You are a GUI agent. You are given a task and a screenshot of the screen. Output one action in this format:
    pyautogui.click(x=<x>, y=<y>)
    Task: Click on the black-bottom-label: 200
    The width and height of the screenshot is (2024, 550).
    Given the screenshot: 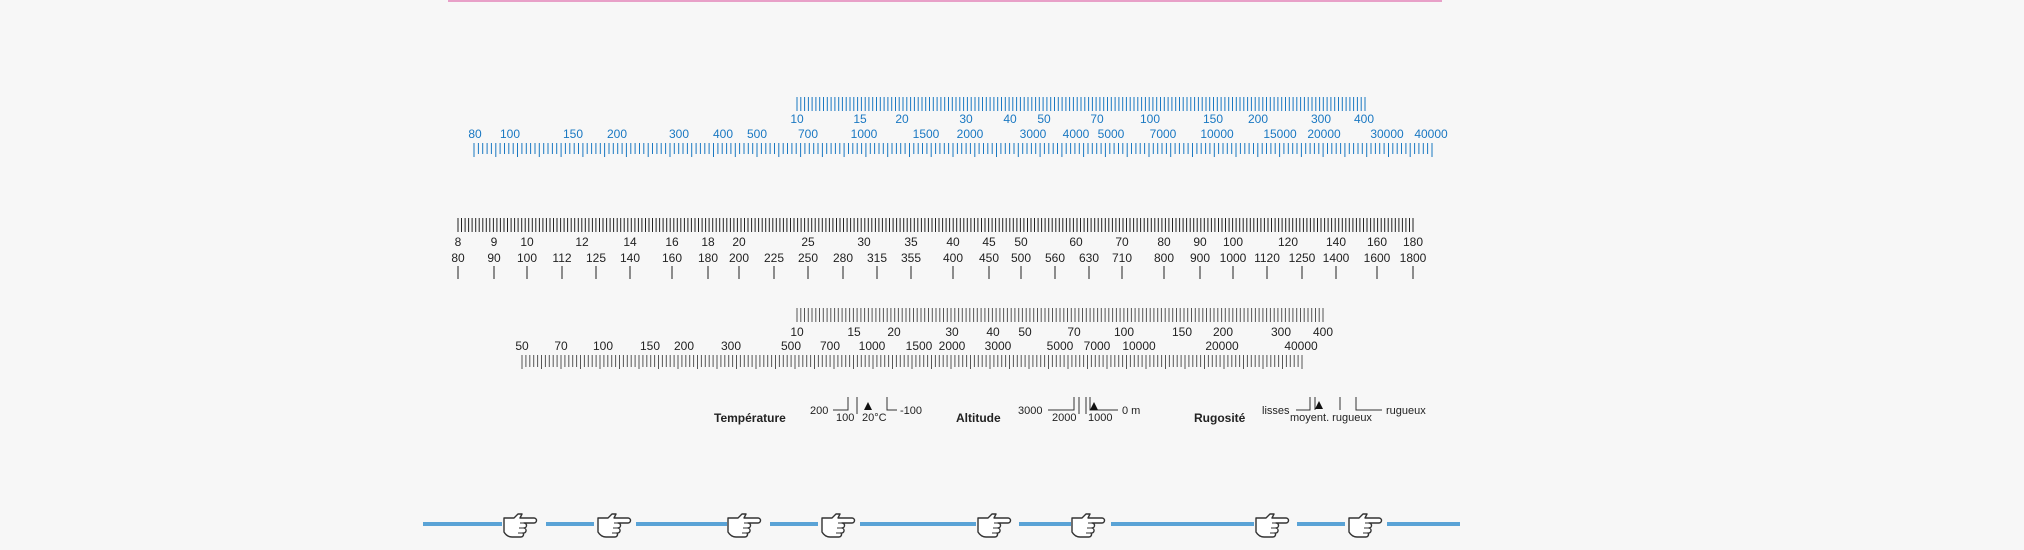 What is the action you would take?
    pyautogui.click(x=739, y=258)
    